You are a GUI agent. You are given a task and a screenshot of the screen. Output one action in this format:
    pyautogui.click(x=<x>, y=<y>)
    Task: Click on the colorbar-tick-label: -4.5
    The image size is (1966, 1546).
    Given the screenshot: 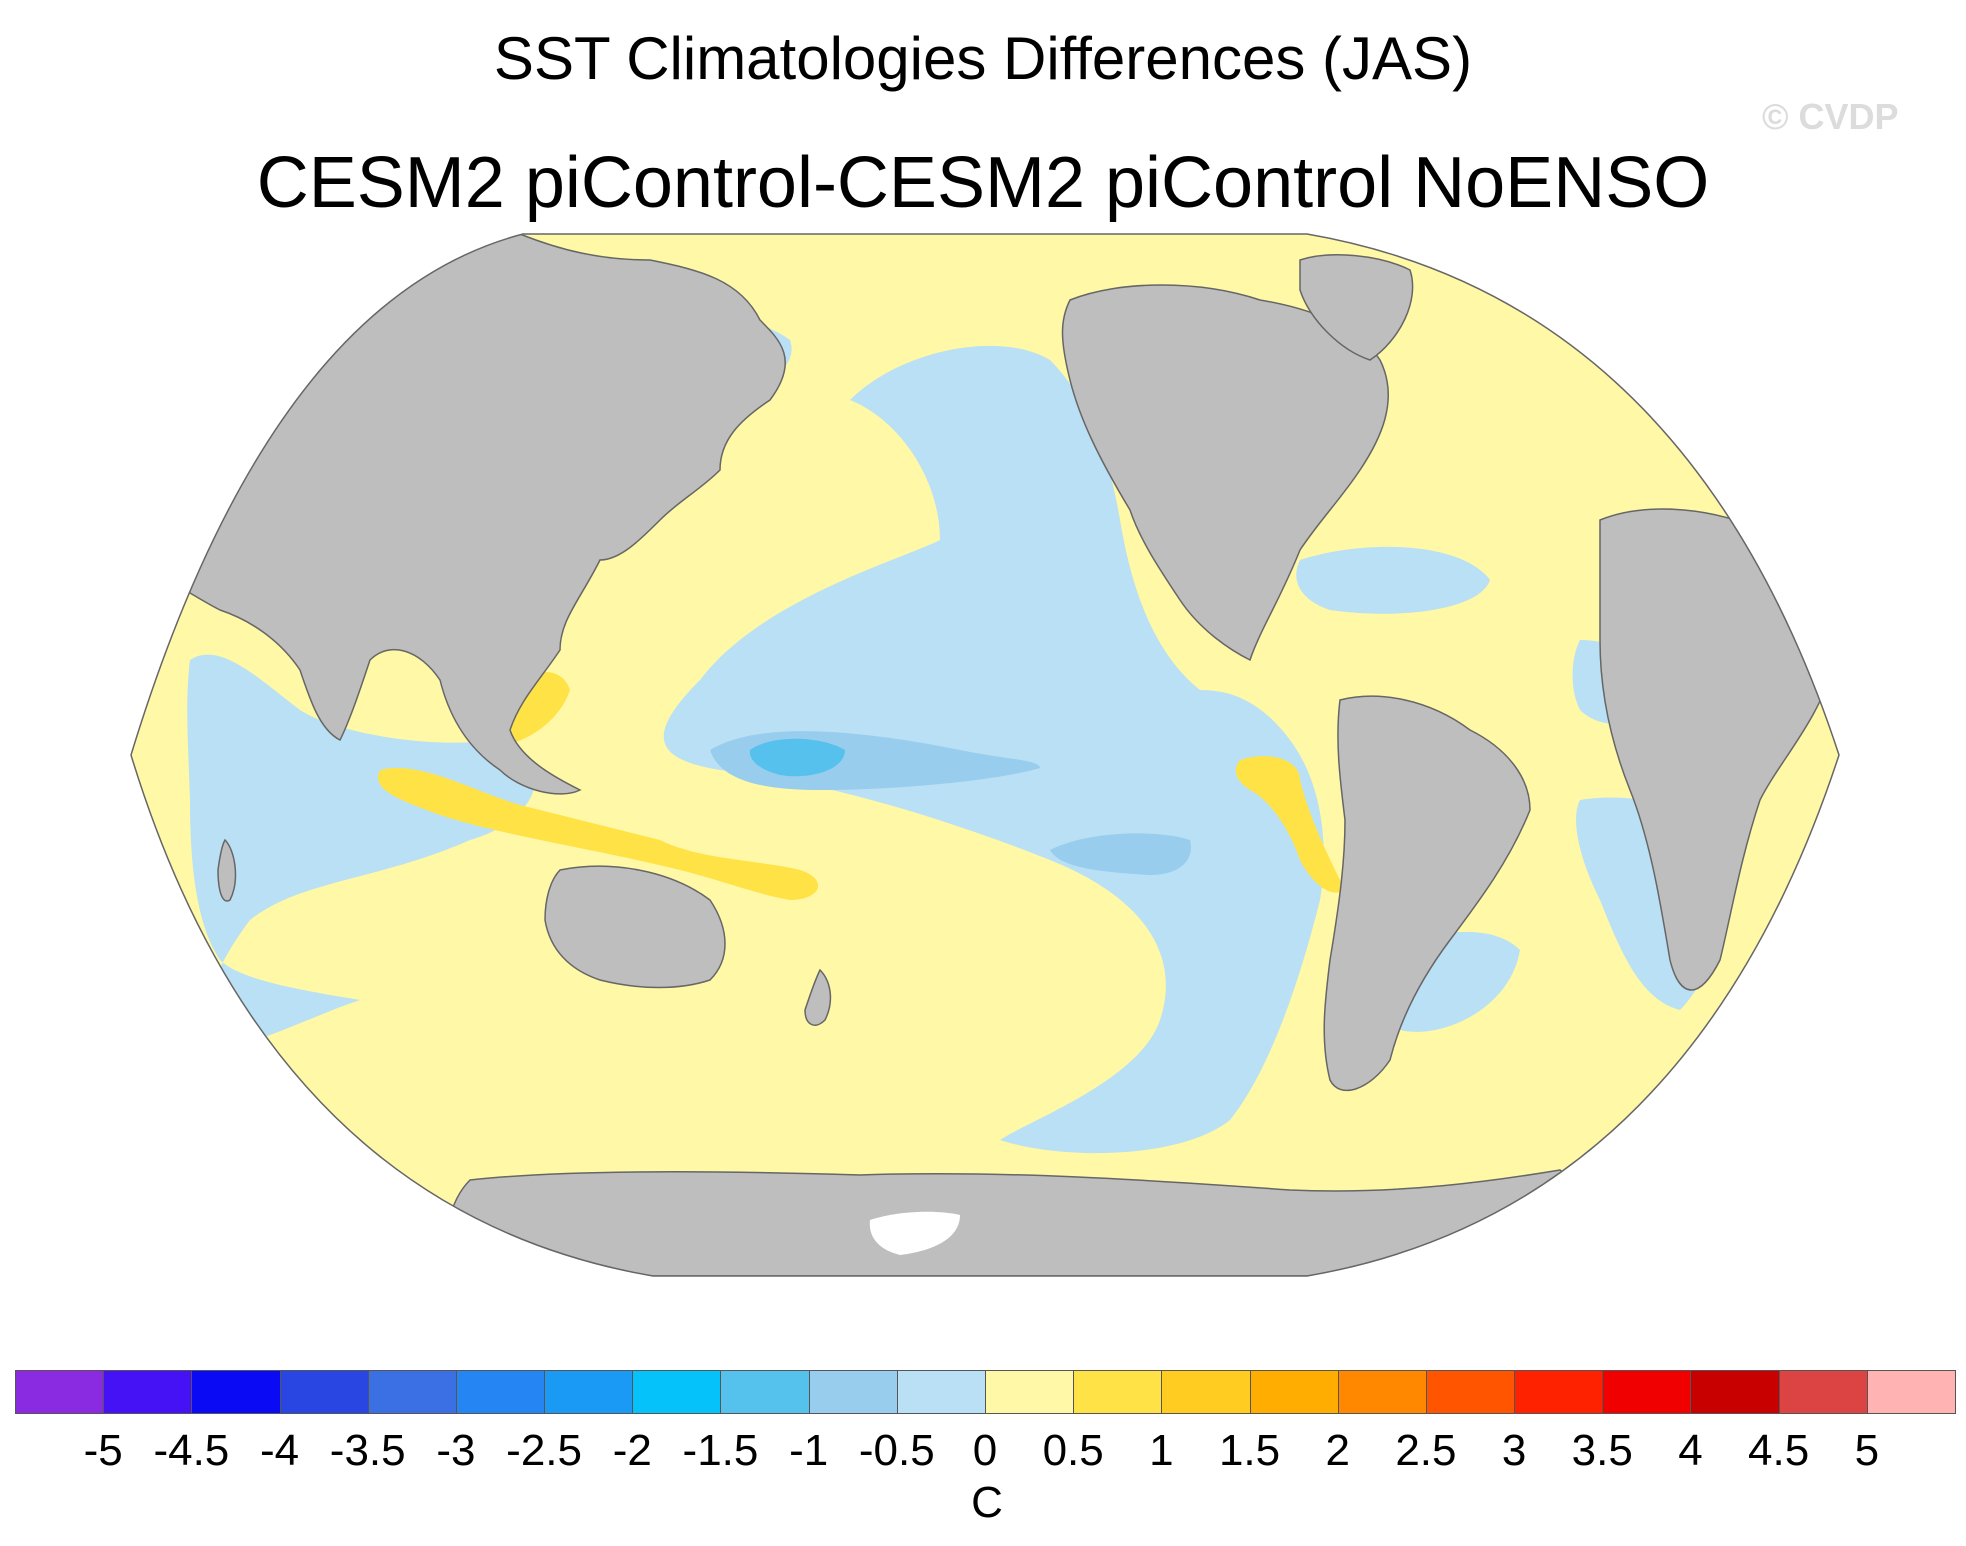 What is the action you would take?
    pyautogui.click(x=191, y=1450)
    